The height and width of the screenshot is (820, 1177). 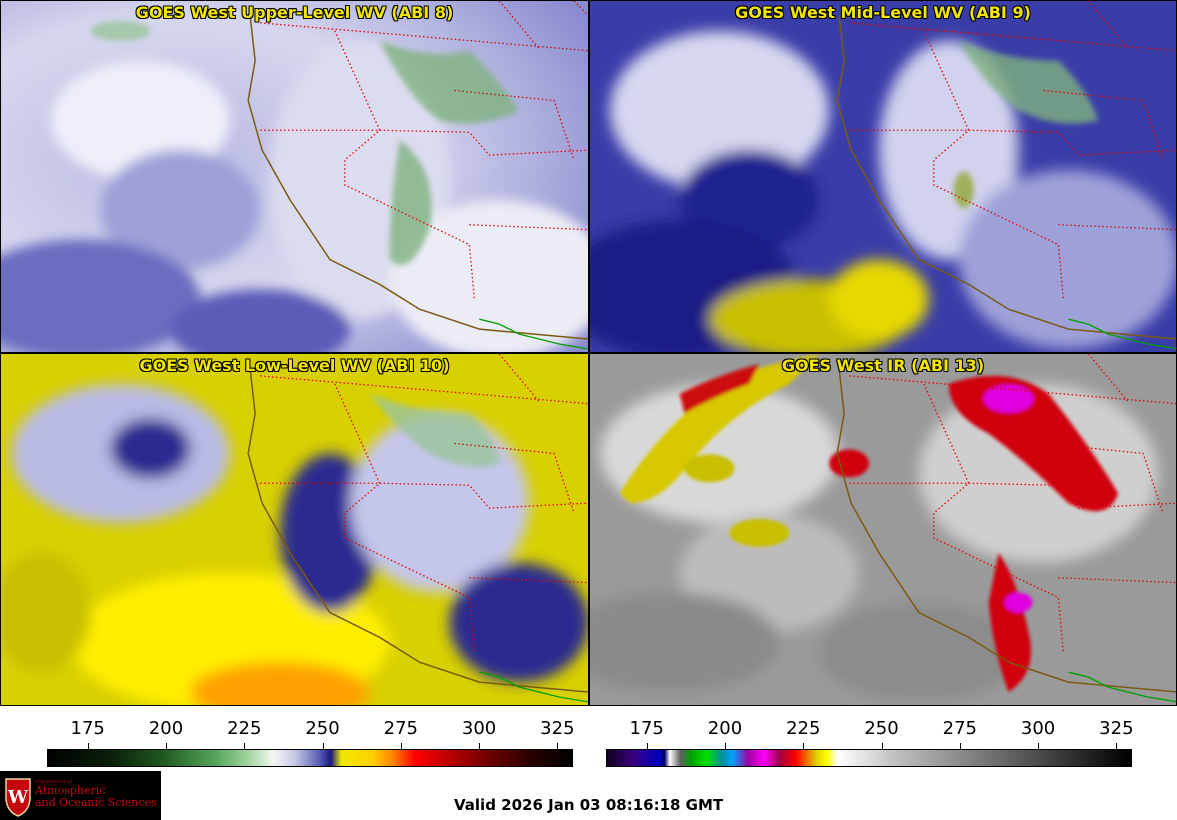 I want to click on uw-crest-icon: W, so click(x=18, y=797).